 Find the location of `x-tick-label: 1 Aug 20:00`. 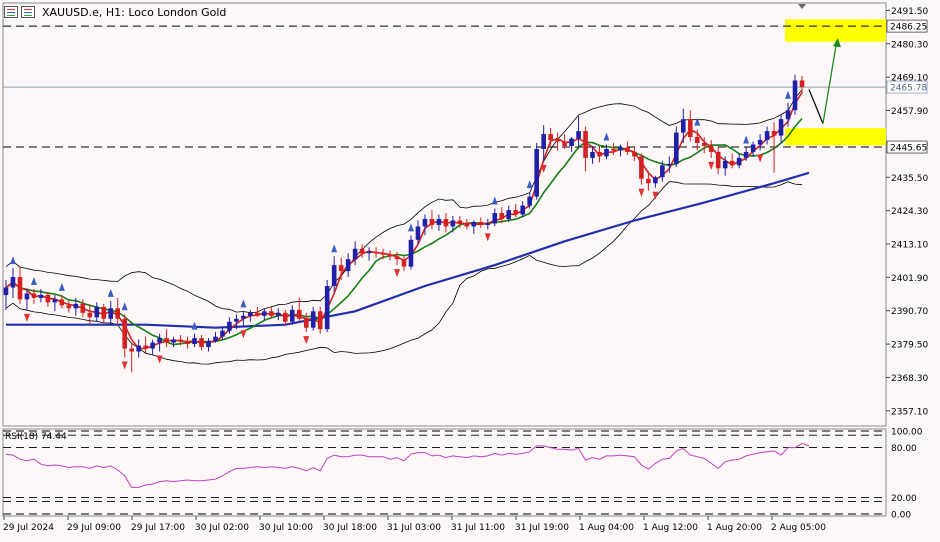

x-tick-label: 1 Aug 20:00 is located at coordinates (734, 528).